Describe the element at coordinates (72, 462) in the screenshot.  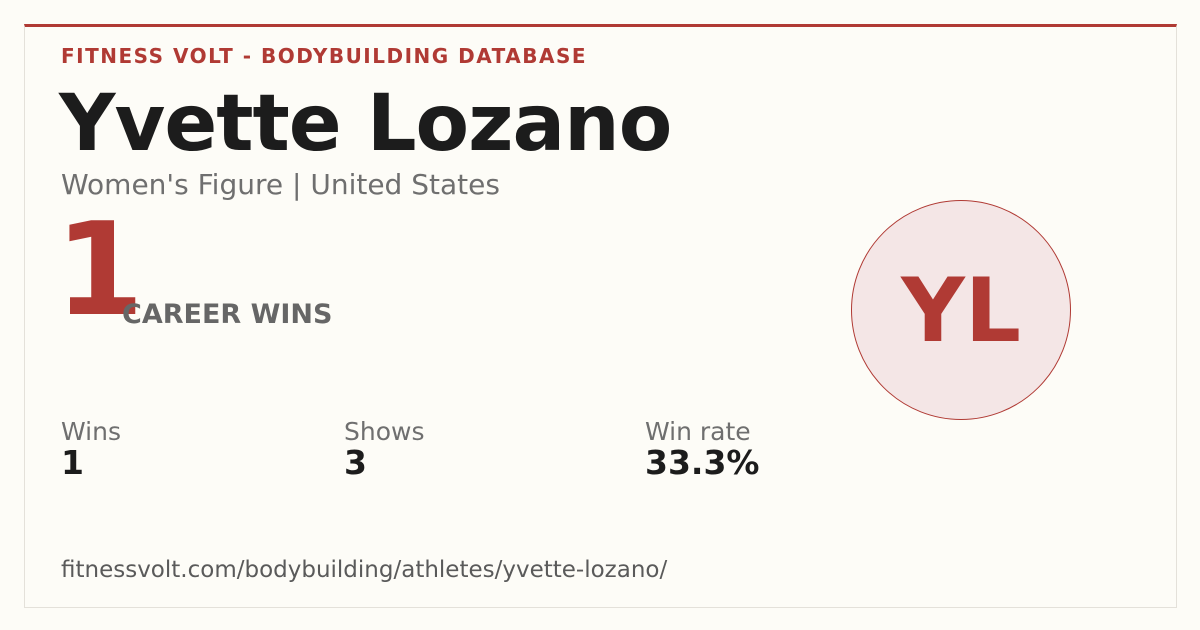
I see `stat-value: 1` at that location.